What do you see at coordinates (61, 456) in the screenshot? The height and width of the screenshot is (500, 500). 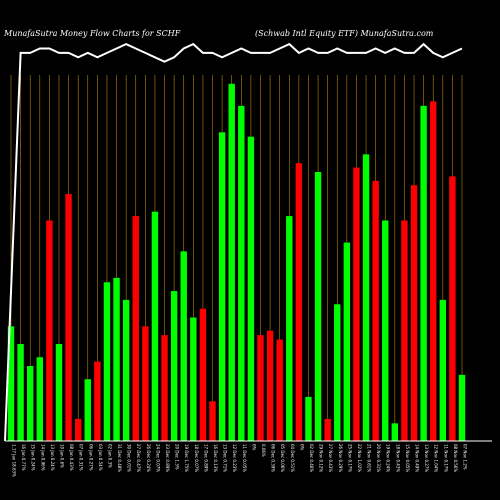 I see `x-tick-label: 10 Jan 0.6%` at bounding box center [61, 456].